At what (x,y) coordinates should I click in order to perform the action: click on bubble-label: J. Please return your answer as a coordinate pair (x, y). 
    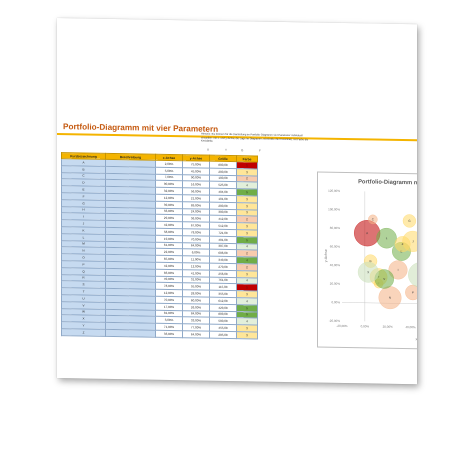
    Looking at the image, I should click on (413, 241).